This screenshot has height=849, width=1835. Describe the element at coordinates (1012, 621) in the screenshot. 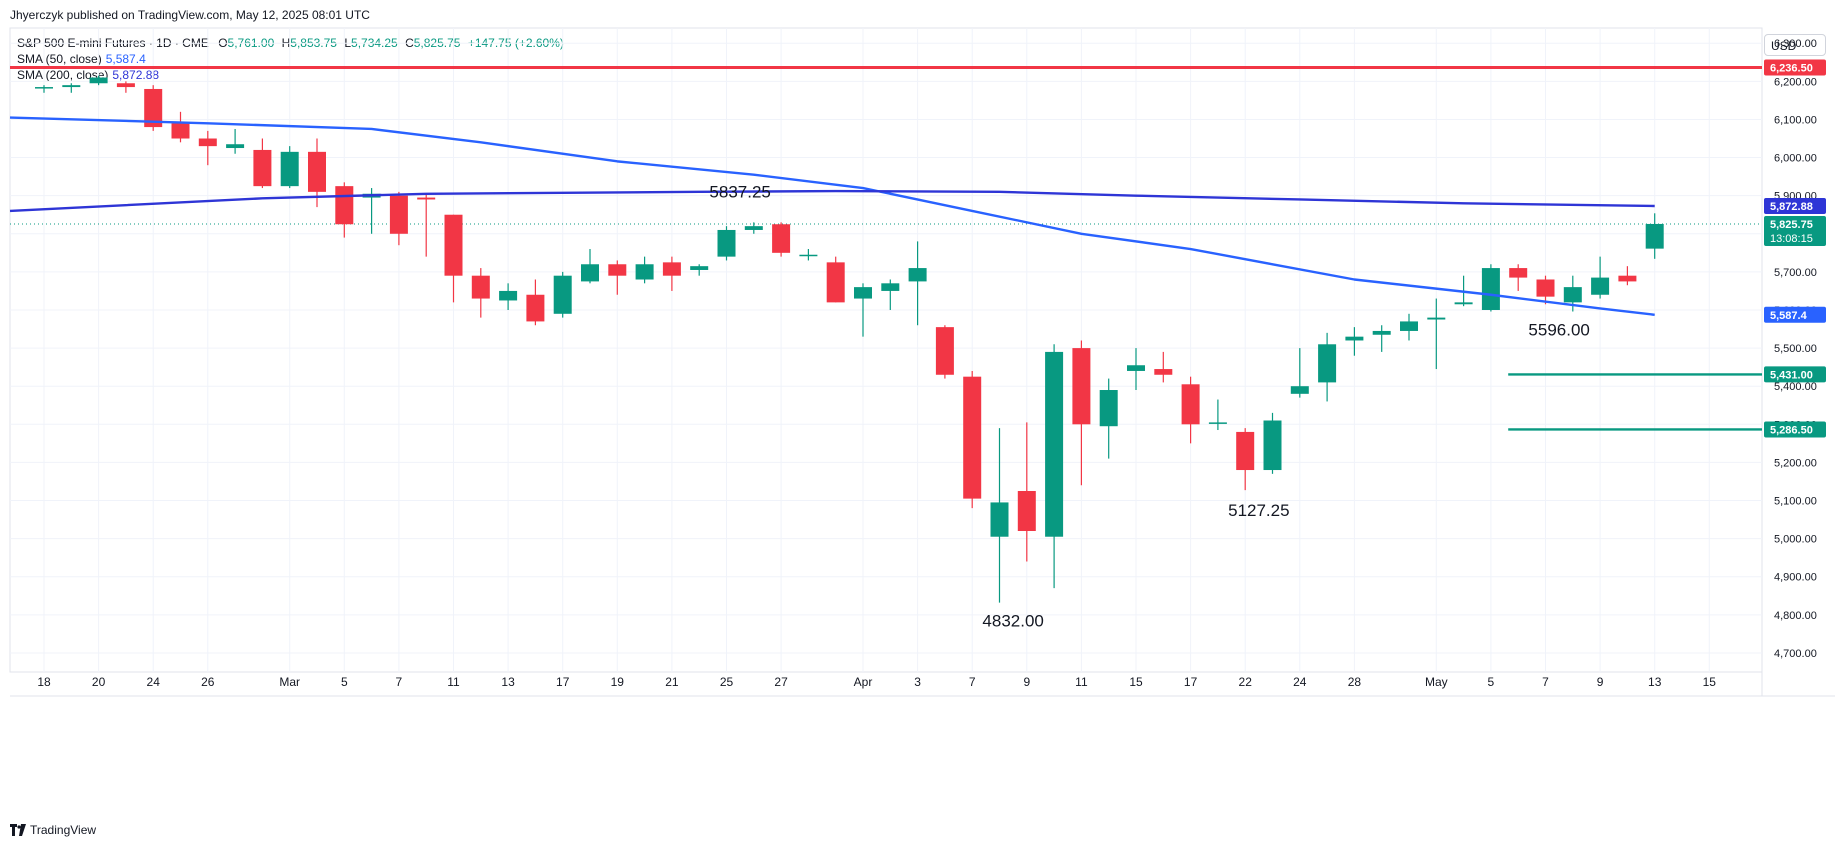

I see `price-annotation: 4832.00` at that location.